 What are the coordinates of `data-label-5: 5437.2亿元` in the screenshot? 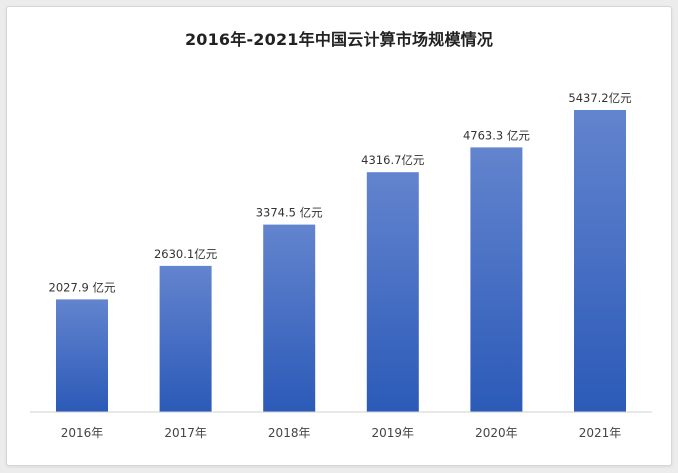 It's located at (600, 98).